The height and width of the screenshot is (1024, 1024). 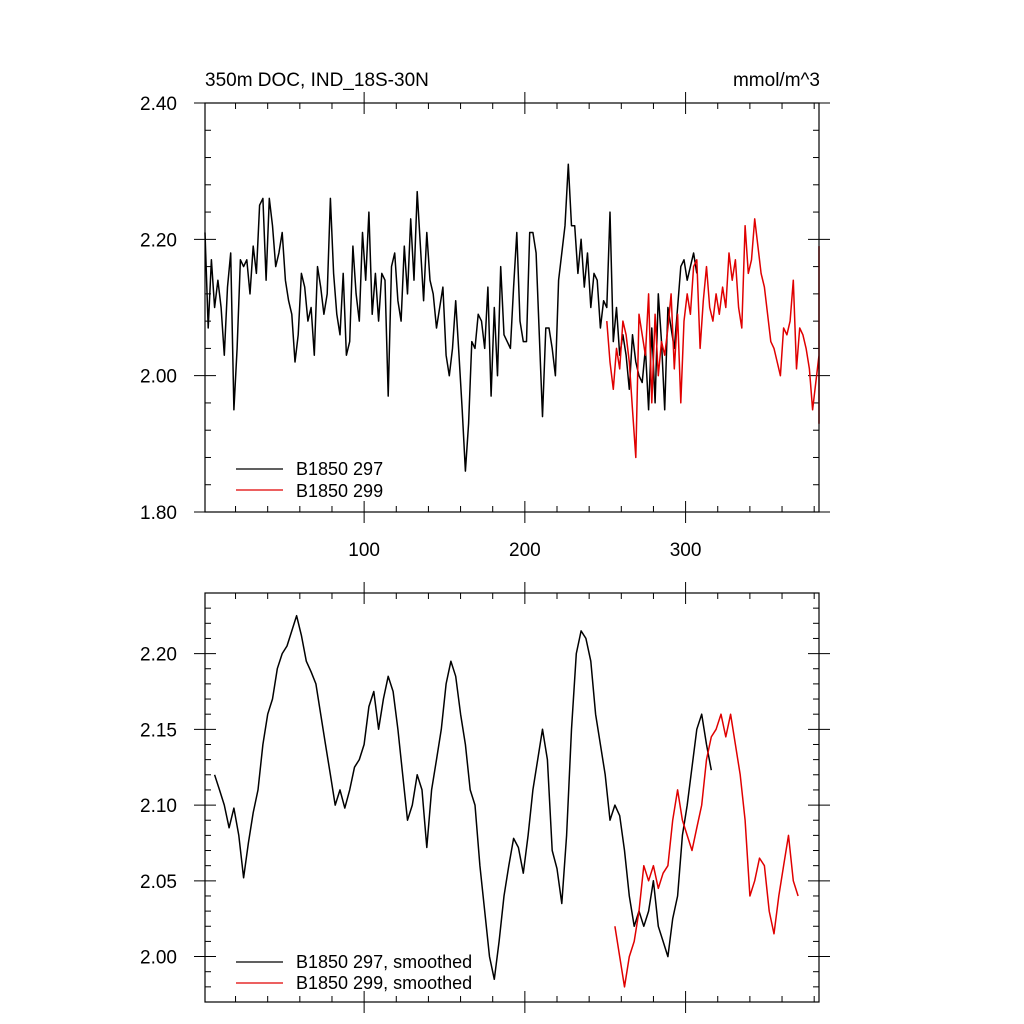 I want to click on top-chart-title: 350m DOC, IND_18S-30N, so click(x=317, y=80).